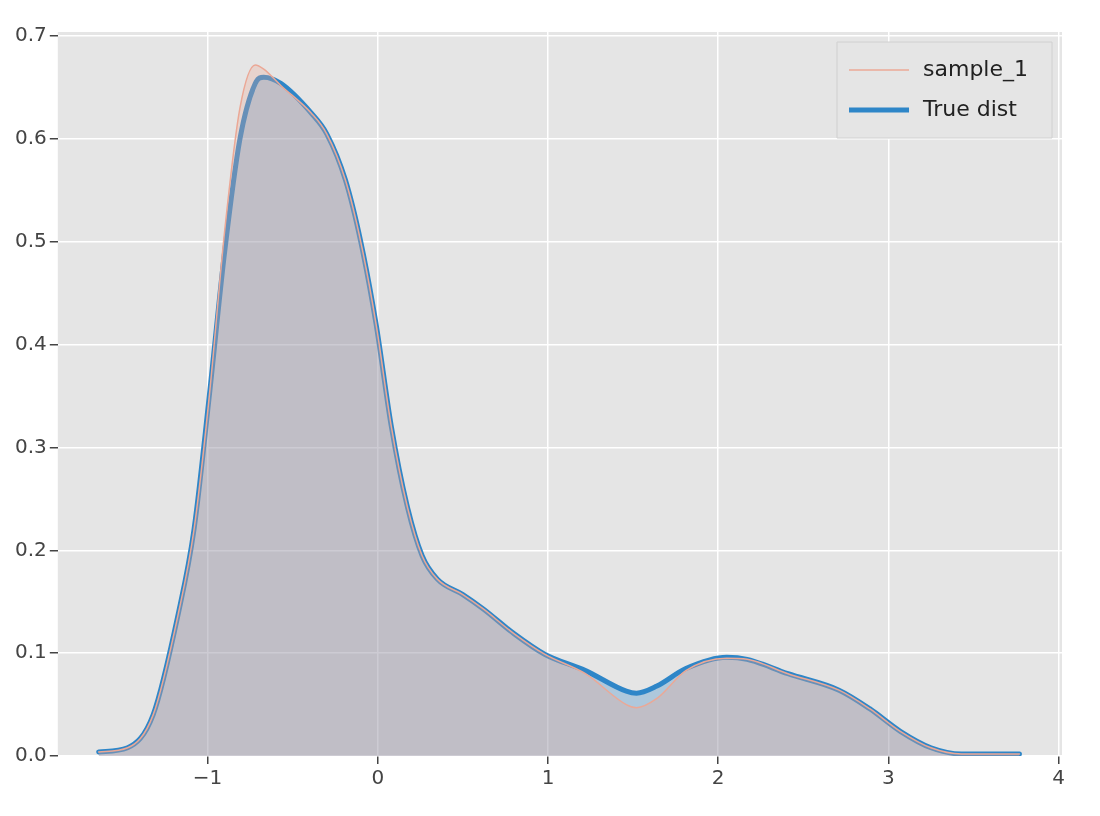 The height and width of the screenshot is (816, 1100). What do you see at coordinates (1058, 777) in the screenshot?
I see `x-tick-label: 4` at bounding box center [1058, 777].